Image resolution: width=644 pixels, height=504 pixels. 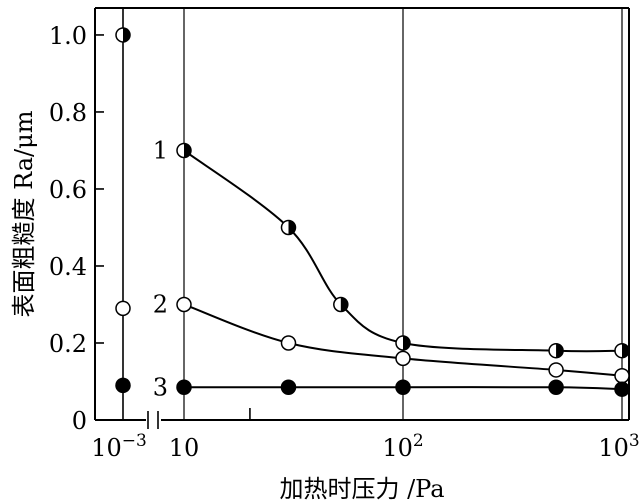 What do you see at coordinates (68, 344) in the screenshot?
I see `y-tick-label: 0.2` at bounding box center [68, 344].